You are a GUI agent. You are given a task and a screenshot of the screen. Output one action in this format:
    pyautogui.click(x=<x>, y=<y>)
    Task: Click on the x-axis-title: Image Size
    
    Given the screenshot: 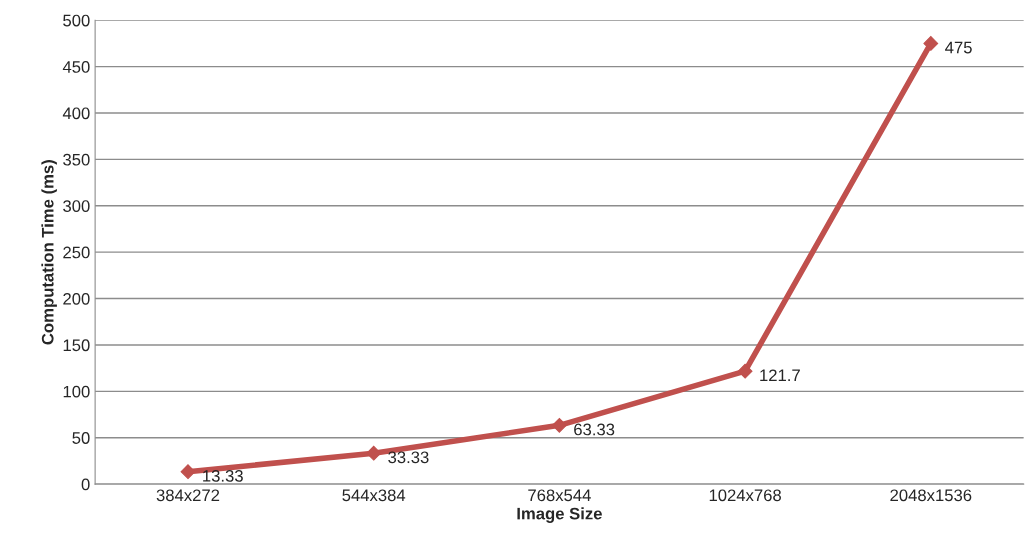 What is the action you would take?
    pyautogui.click(x=559, y=515)
    